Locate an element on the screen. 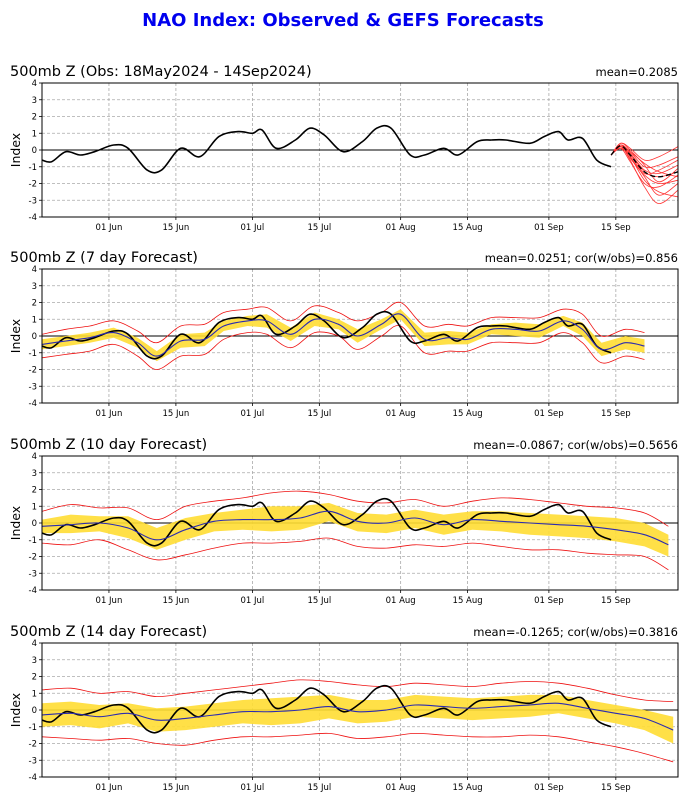 The width and height of the screenshot is (686, 800). panel-stat: mean=-0.0867; cor(w/obs)=0.5656 is located at coordinates (575, 445).